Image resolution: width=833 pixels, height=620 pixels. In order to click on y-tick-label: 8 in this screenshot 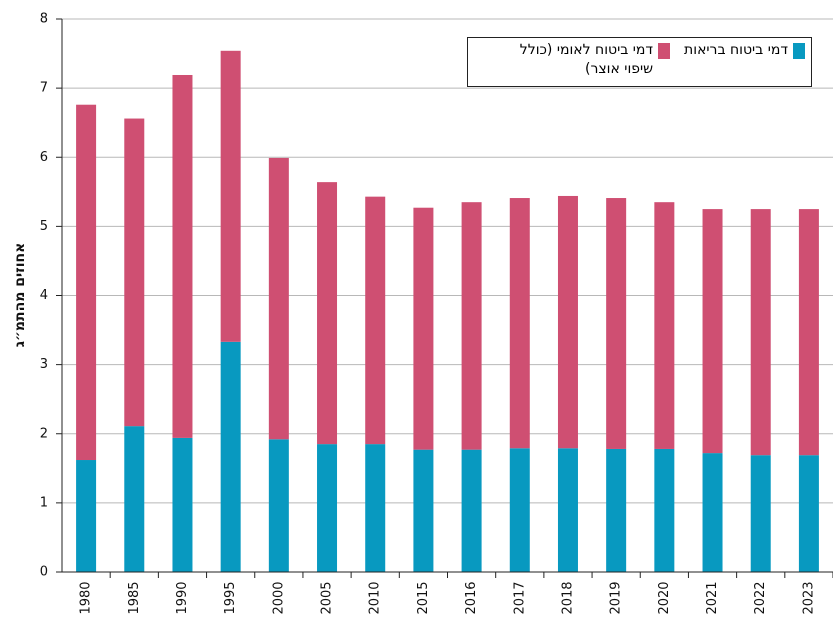, I will do `click(44, 19)`.